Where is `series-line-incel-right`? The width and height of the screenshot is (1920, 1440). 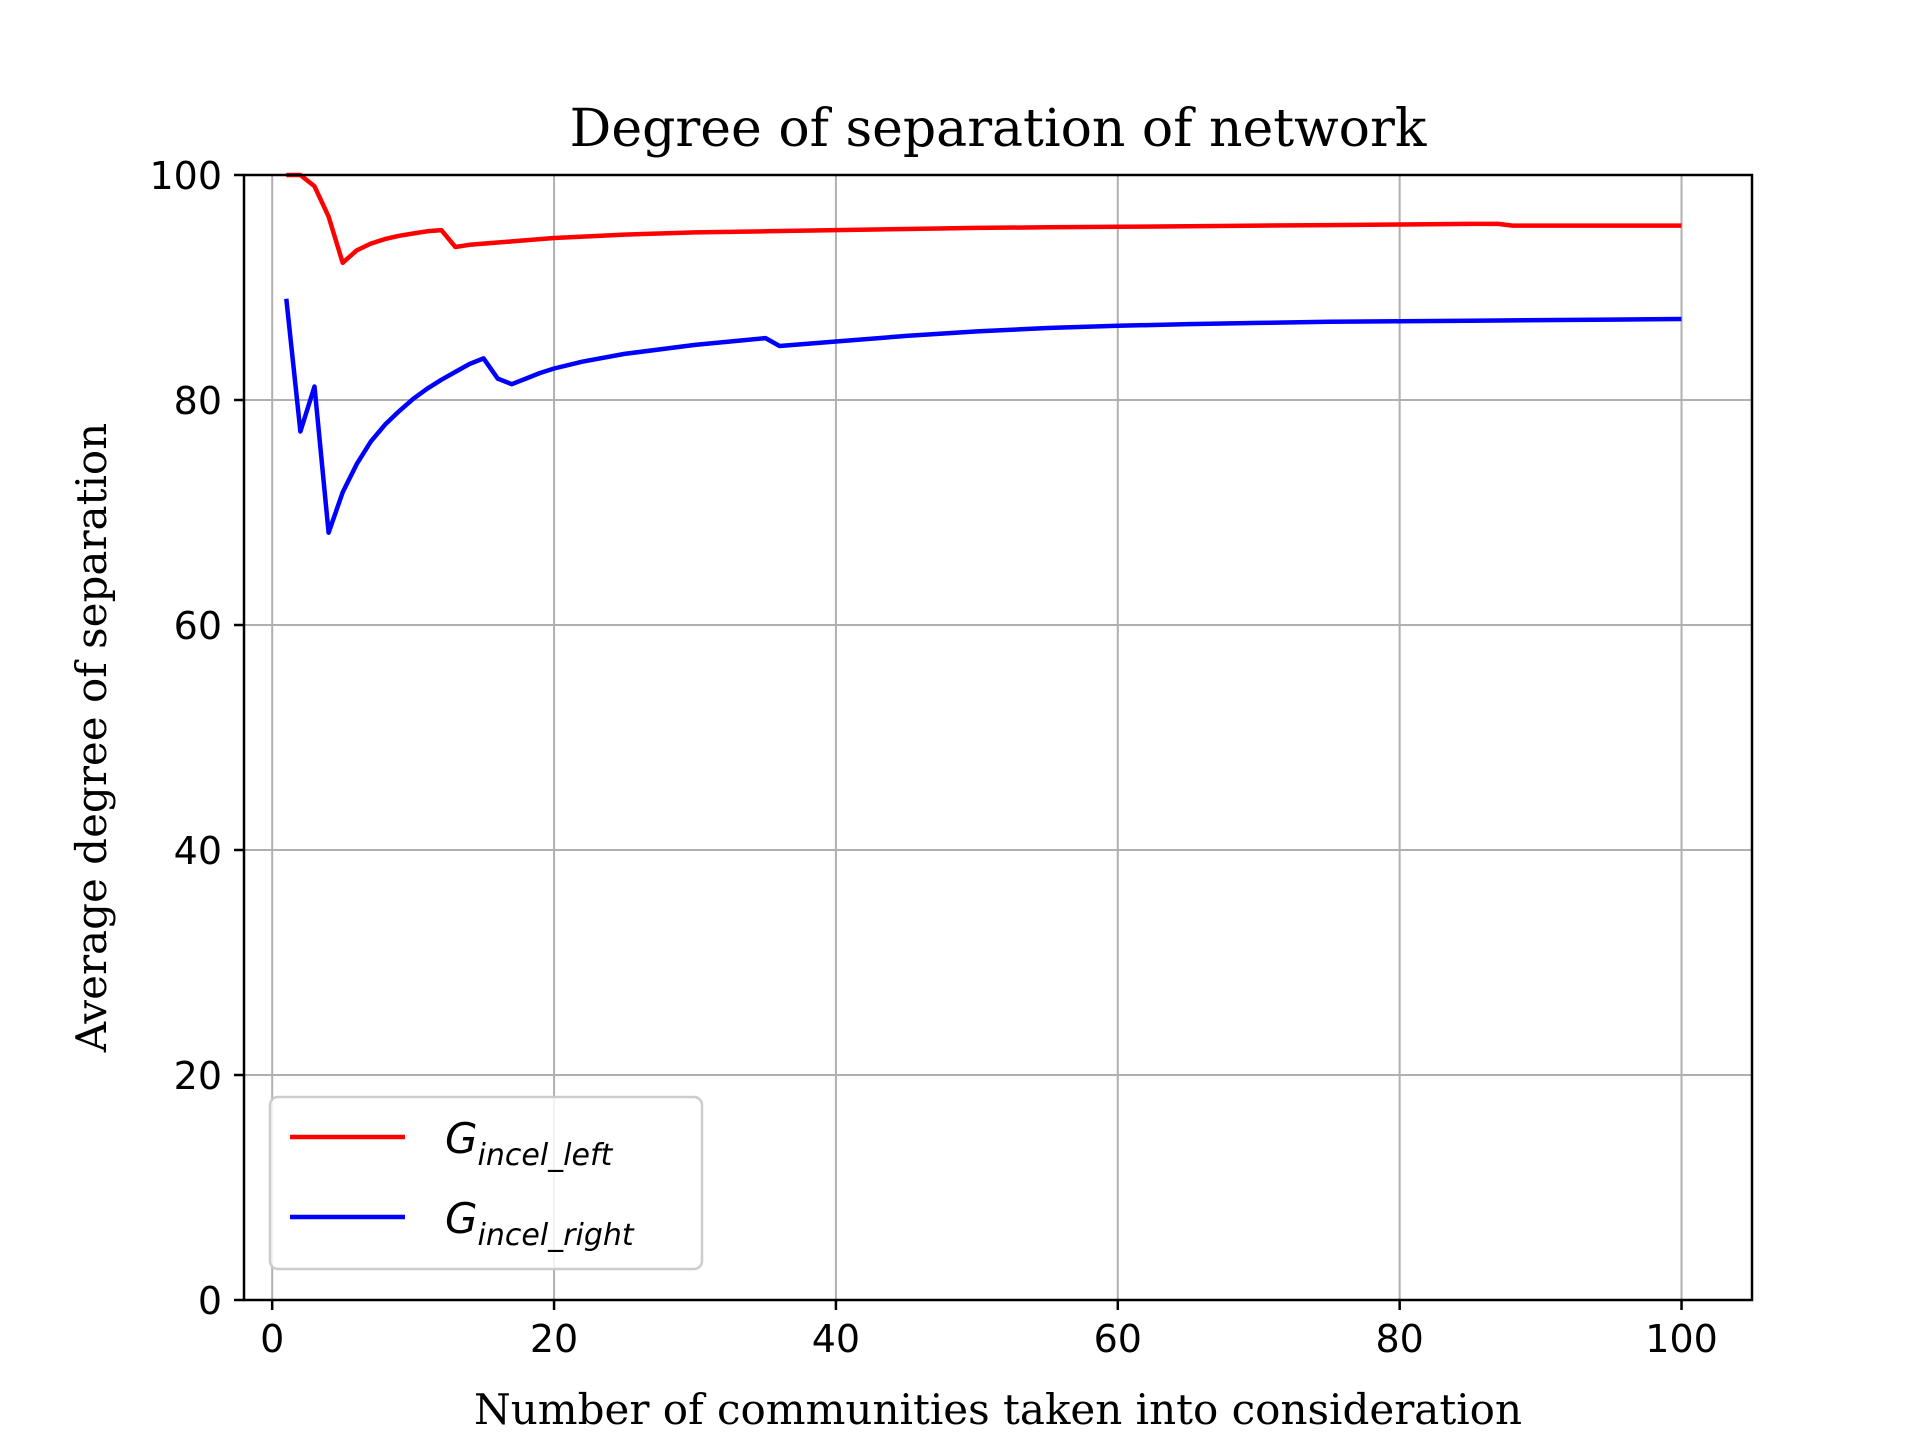 series-line-incel-right is located at coordinates (983, 416).